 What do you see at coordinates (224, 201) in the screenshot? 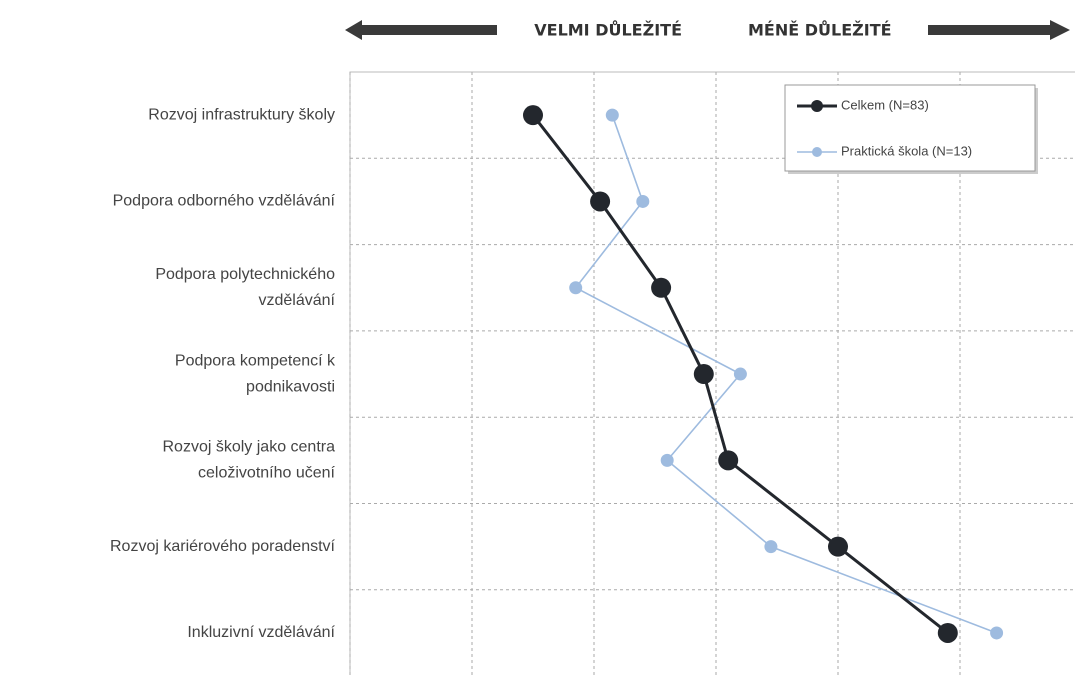
I see `category-label: Podpora odborného vzdělávání` at bounding box center [224, 201].